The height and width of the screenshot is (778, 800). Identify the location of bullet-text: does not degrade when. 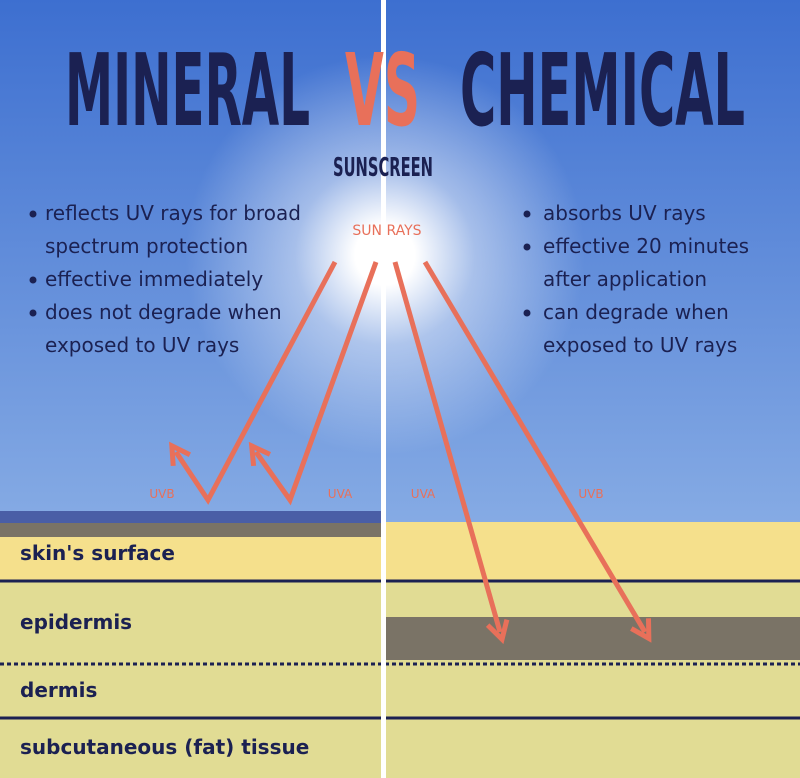
(163, 312).